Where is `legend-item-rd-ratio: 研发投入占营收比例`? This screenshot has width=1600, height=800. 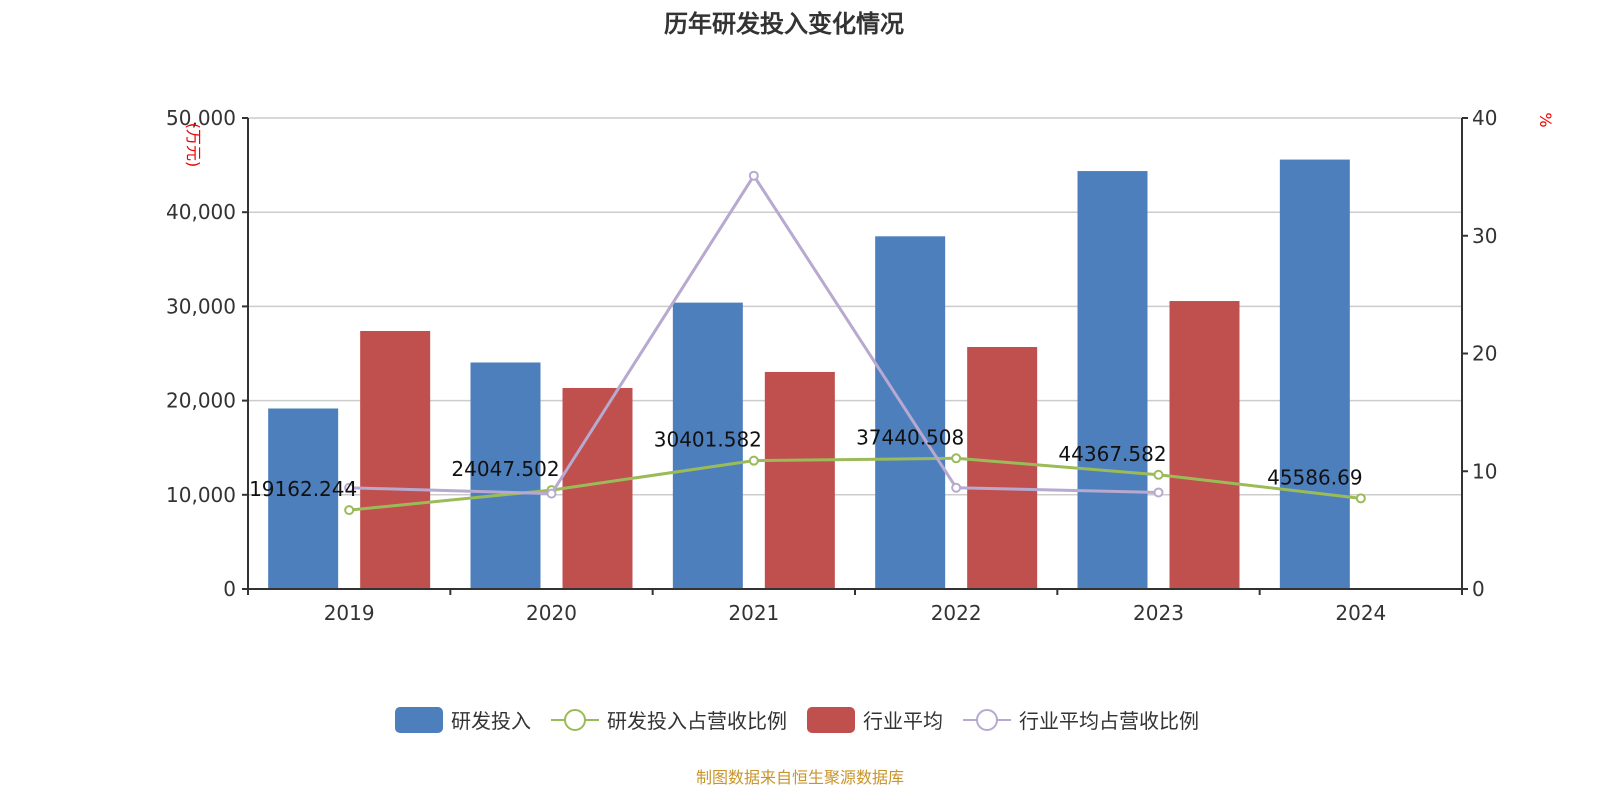
legend-item-rd-ratio: 研发投入占营收比例 is located at coordinates (669, 719).